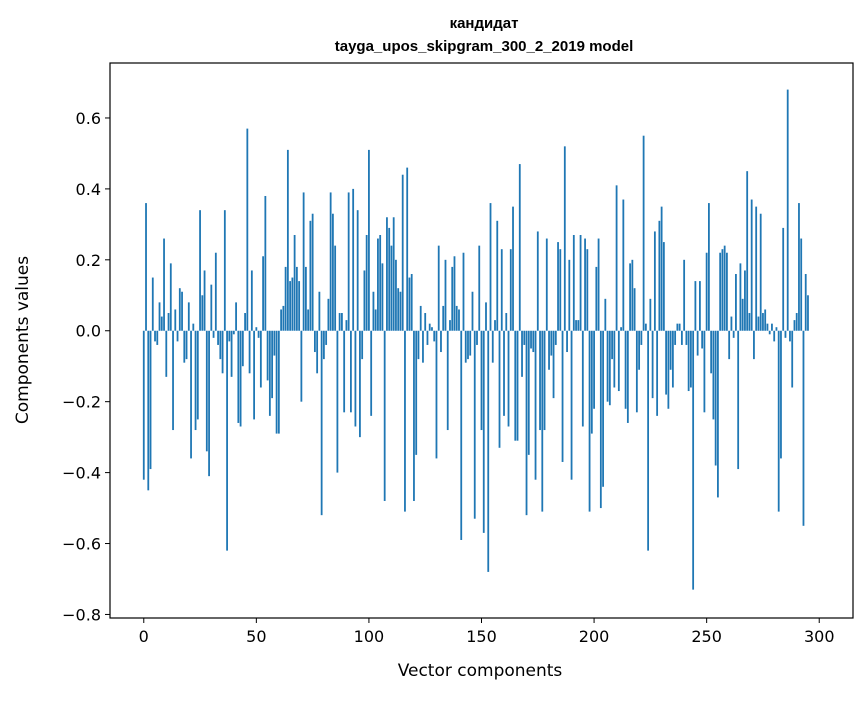 The width and height of the screenshot is (867, 701). What do you see at coordinates (81, 544) in the screenshot?
I see `y-tick-label: −0.6` at bounding box center [81, 544].